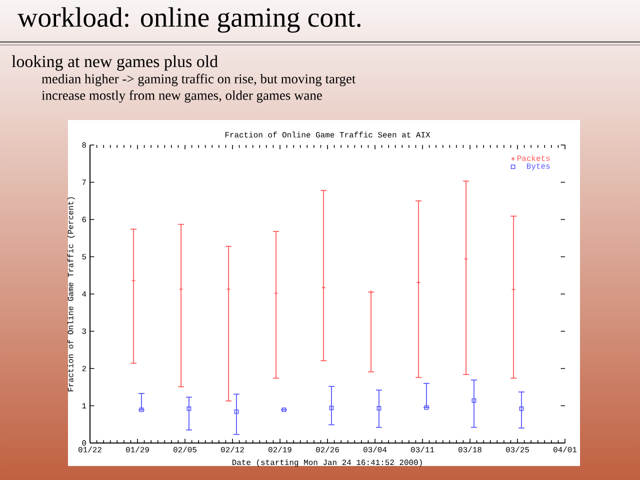 This screenshot has width=640, height=480. Describe the element at coordinates (182, 96) in the screenshot. I see `text: increase mostly from new games, older games wane` at that location.